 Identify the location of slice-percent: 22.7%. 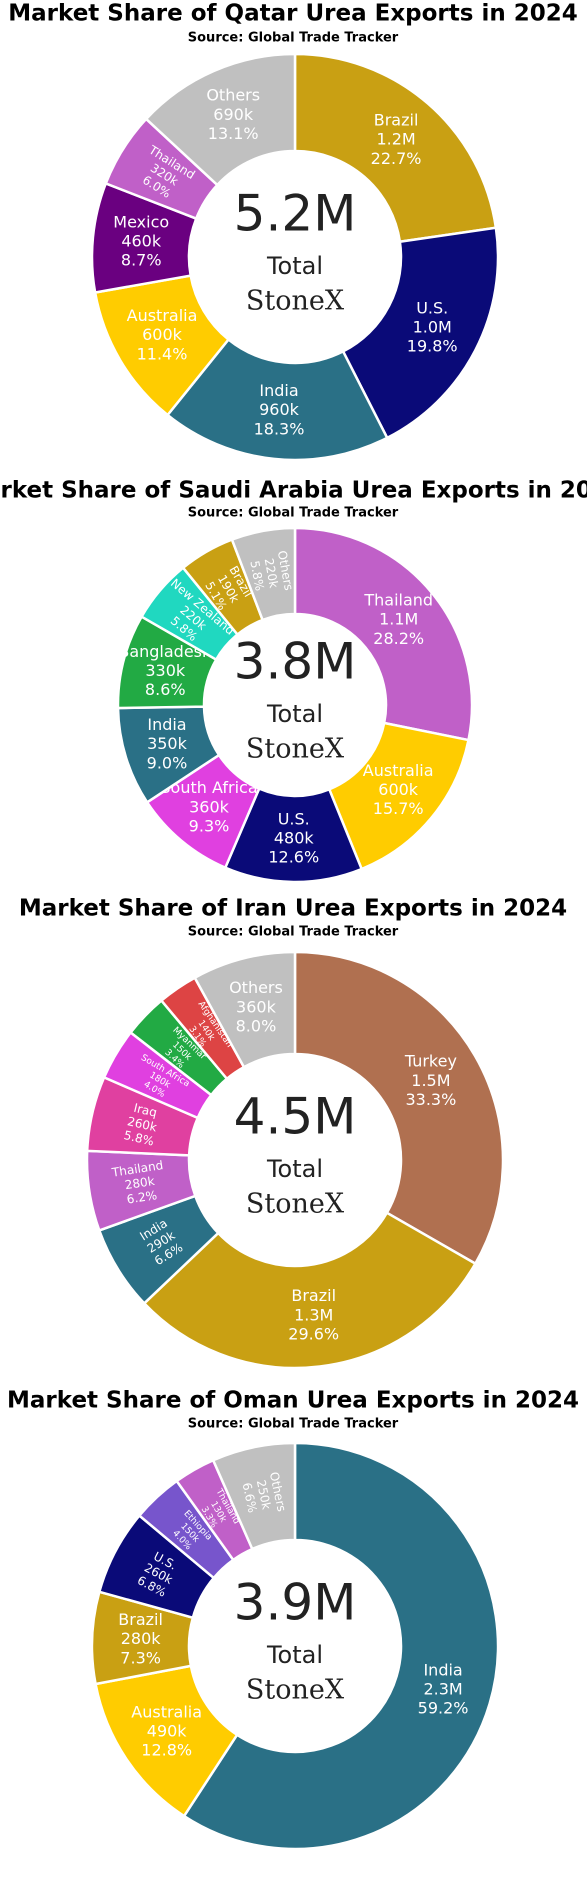
(396, 158).